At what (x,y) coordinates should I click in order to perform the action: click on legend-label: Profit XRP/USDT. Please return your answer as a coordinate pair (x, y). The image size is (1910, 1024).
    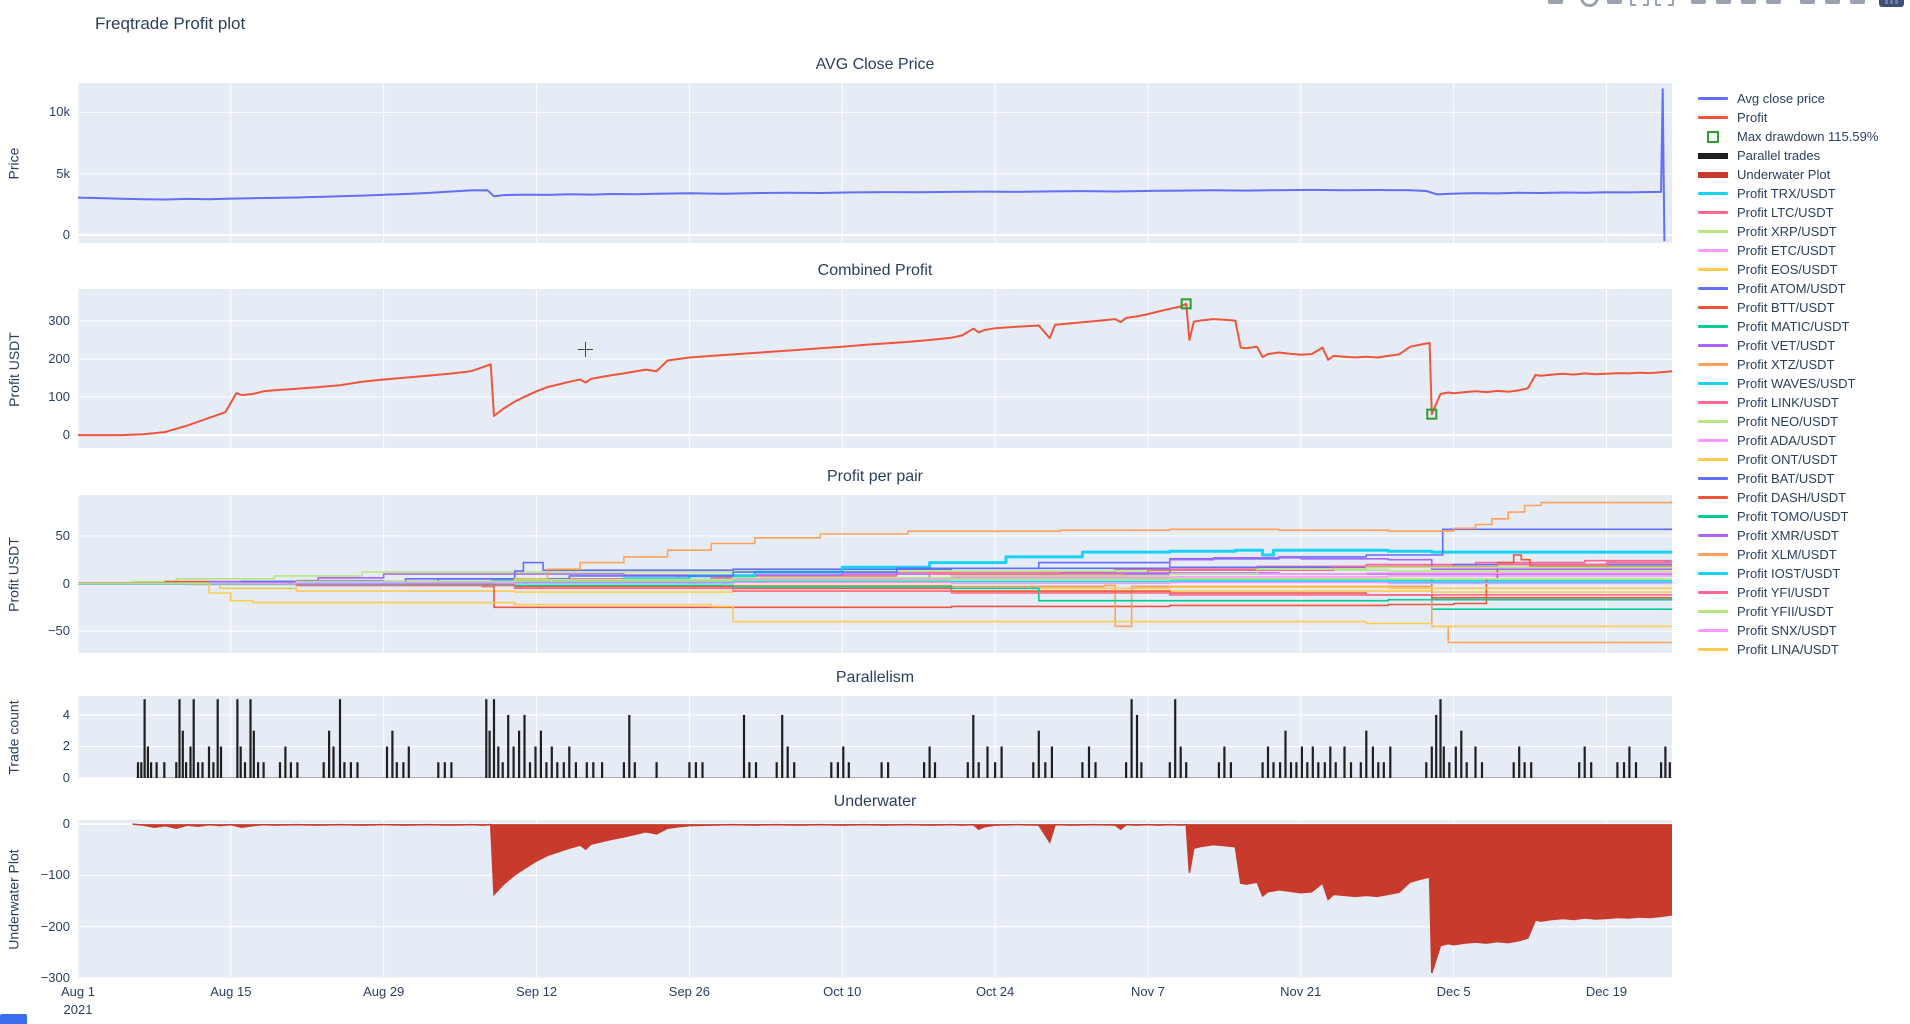
    Looking at the image, I should click on (1787, 231).